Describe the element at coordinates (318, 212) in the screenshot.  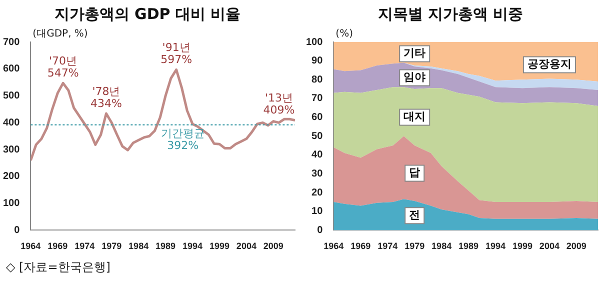
I see `y-tick-label: 10` at that location.